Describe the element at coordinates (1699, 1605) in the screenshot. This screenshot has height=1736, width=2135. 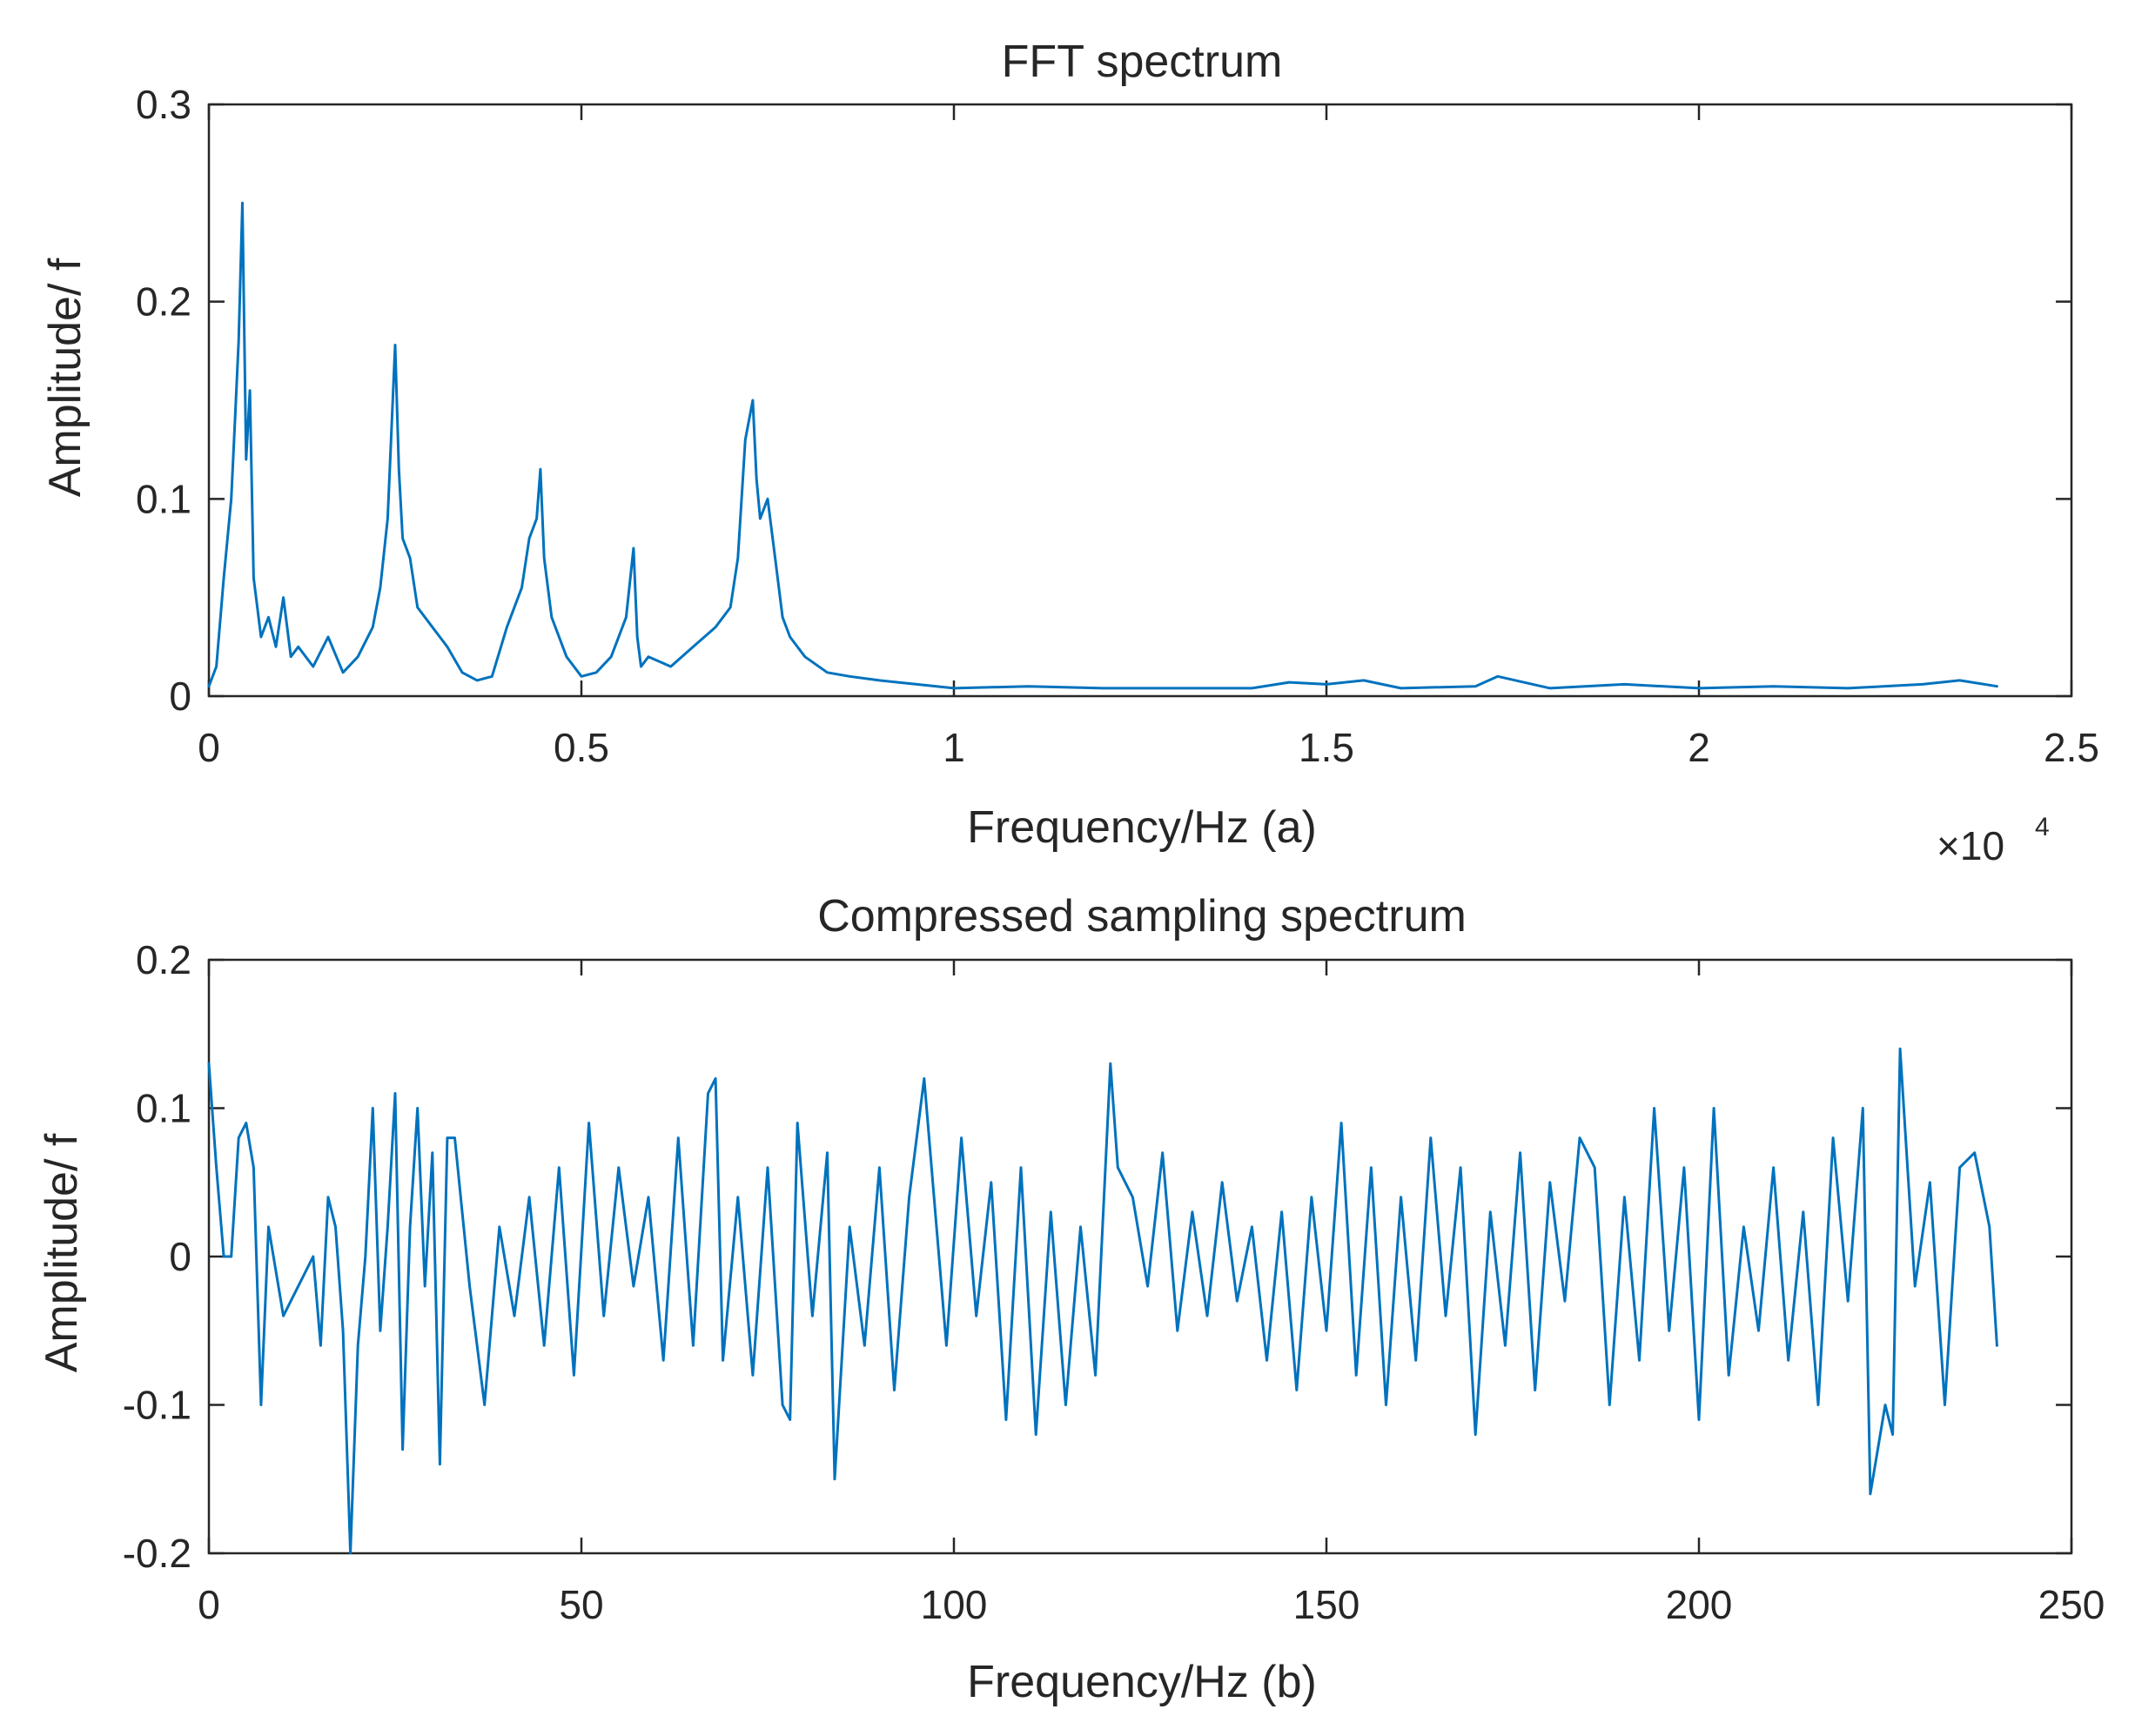
I see `cs-chart-x-tick-label: 200` at that location.